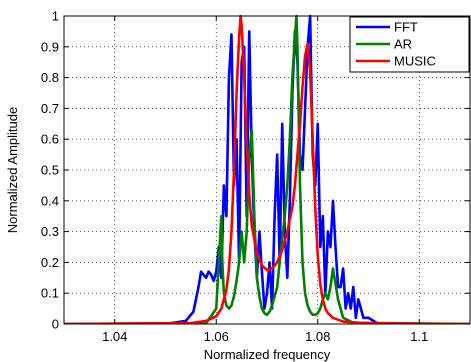  Describe the element at coordinates (267, 354) in the screenshot. I see `x-axis-label: Normalized frequency` at that location.